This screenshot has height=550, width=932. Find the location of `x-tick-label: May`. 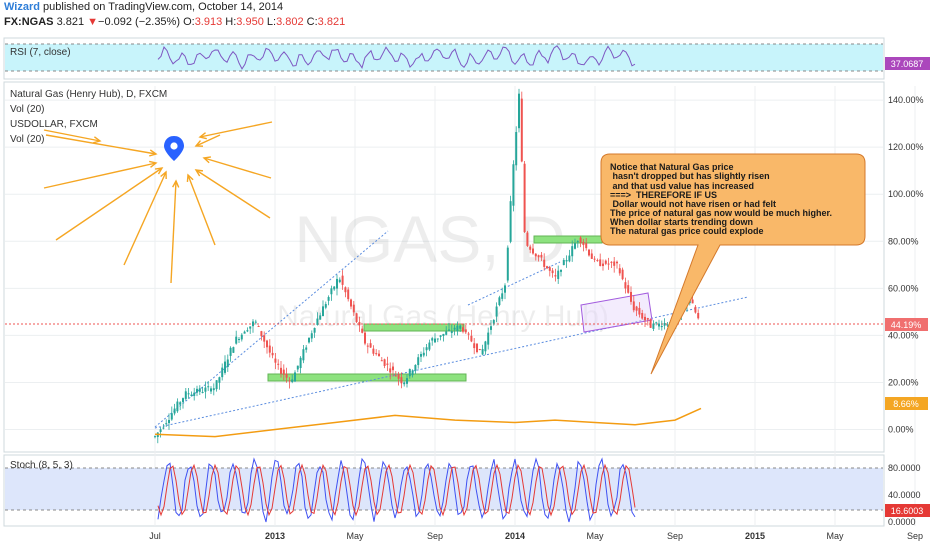

x-tick-label: May is located at coordinates (355, 536).